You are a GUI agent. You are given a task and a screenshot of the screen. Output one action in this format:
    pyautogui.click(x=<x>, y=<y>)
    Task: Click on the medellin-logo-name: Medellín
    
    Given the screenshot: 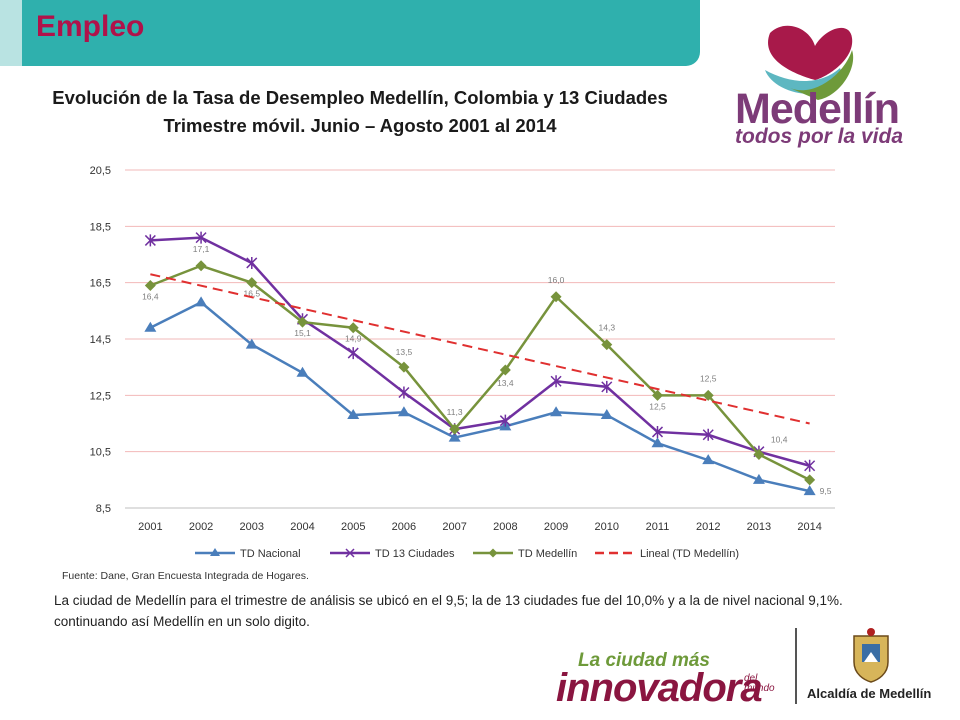 What is the action you would take?
    pyautogui.click(x=817, y=109)
    